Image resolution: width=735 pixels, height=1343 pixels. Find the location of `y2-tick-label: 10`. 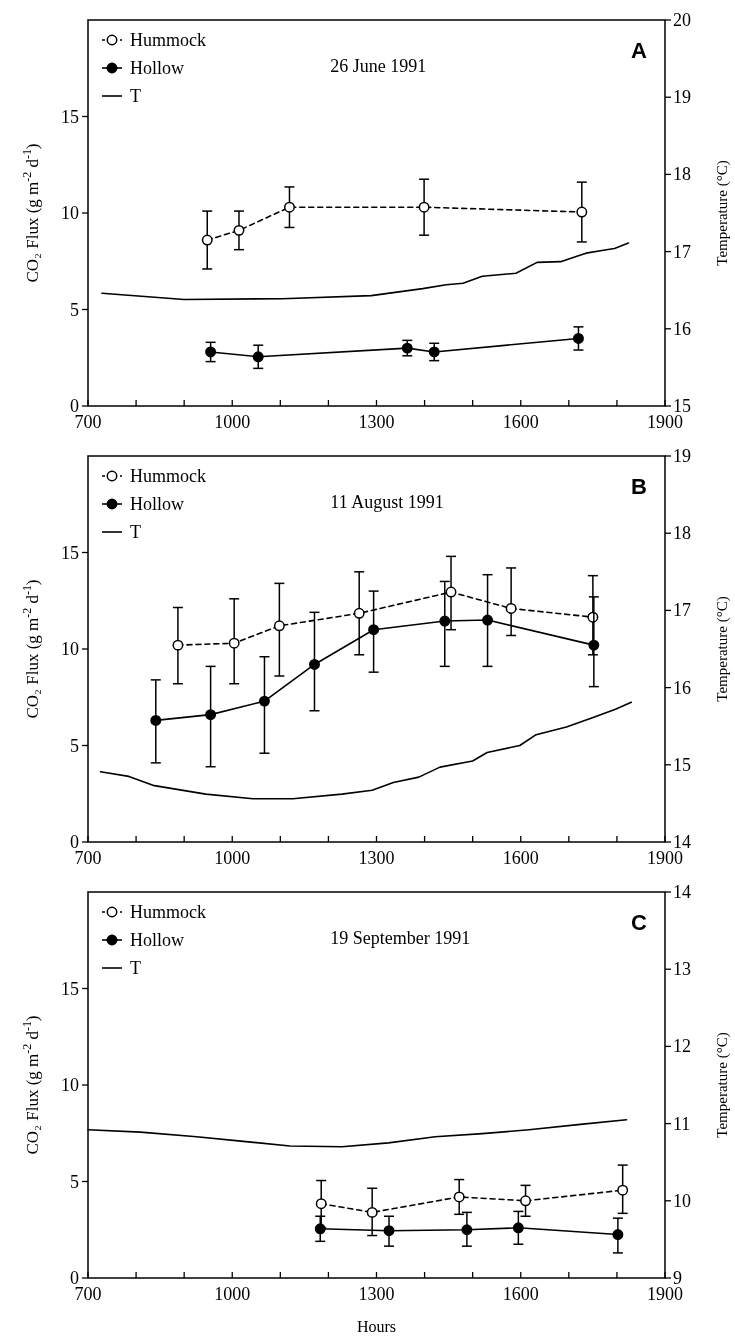

y2-tick-label: 10 is located at coordinates (682, 1200).